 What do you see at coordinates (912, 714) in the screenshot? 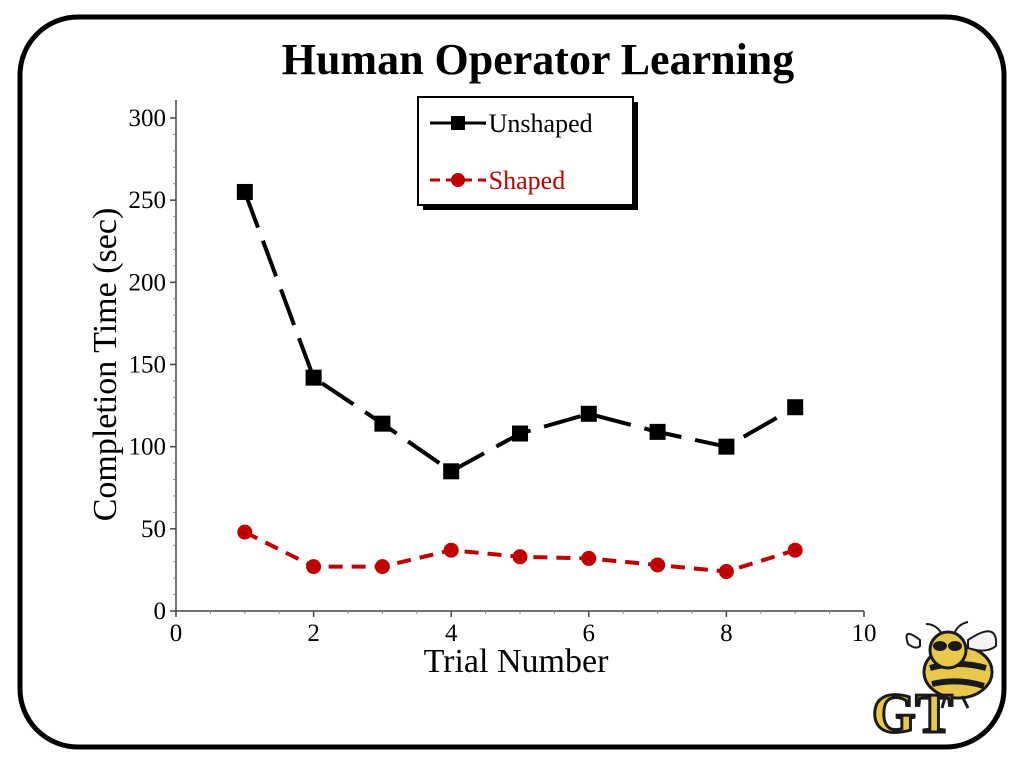
I see `logo-letters: GT` at bounding box center [912, 714].